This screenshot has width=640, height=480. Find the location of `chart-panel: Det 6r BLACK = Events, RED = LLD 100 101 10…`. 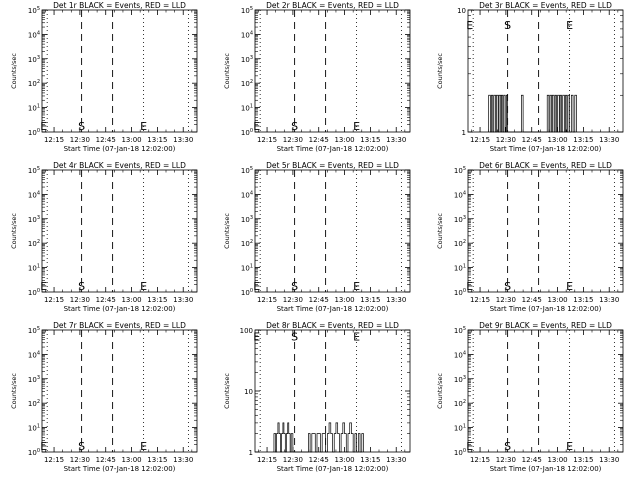

chart-panel: Det 6r BLACK = Events, RED = LLD 100 101 10… is located at coordinates (530, 237).